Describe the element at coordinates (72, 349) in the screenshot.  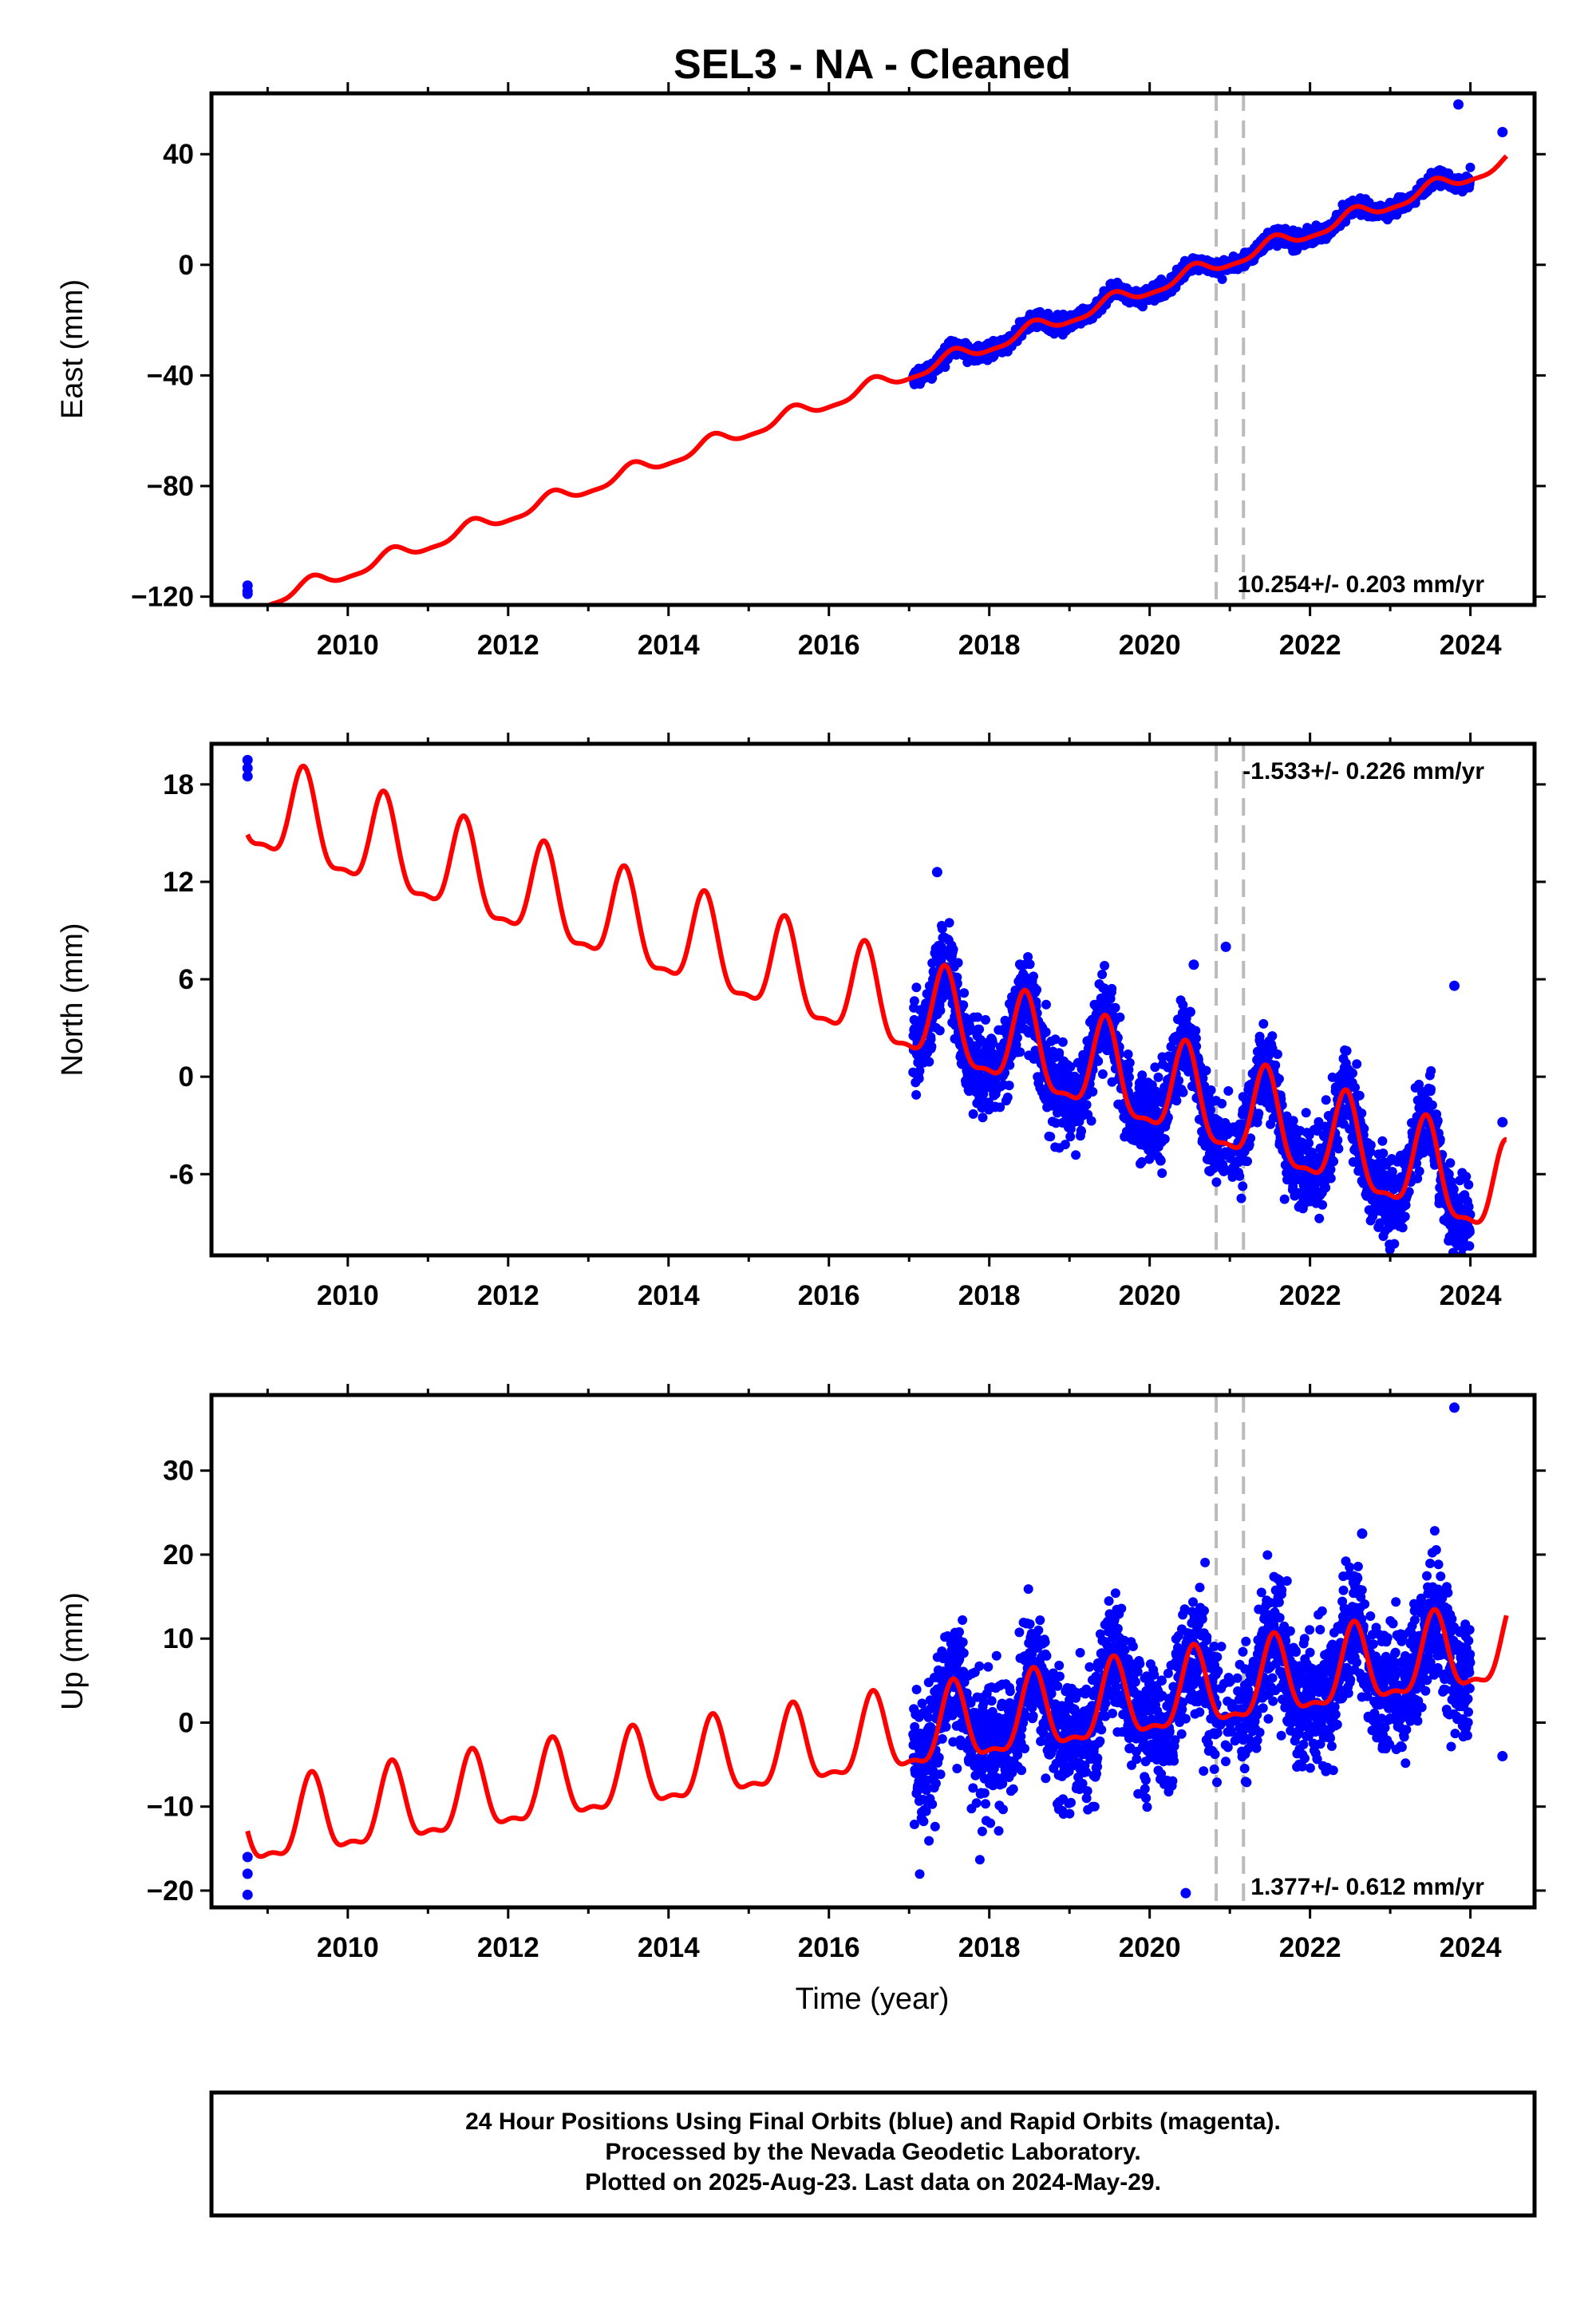
I see `y-axis-title: East (mm)` at that location.